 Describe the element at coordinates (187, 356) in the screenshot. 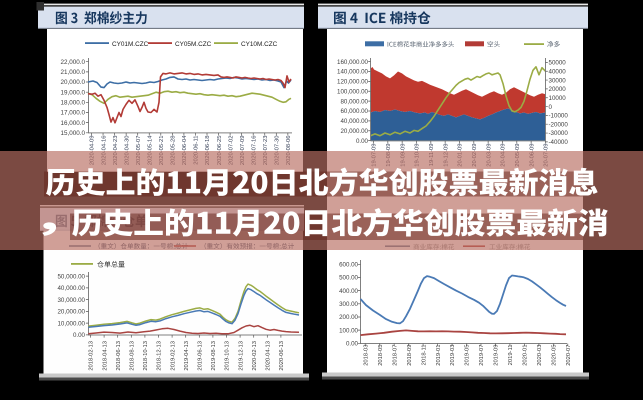

I see `svg-text: 2019-04-13` at that location.